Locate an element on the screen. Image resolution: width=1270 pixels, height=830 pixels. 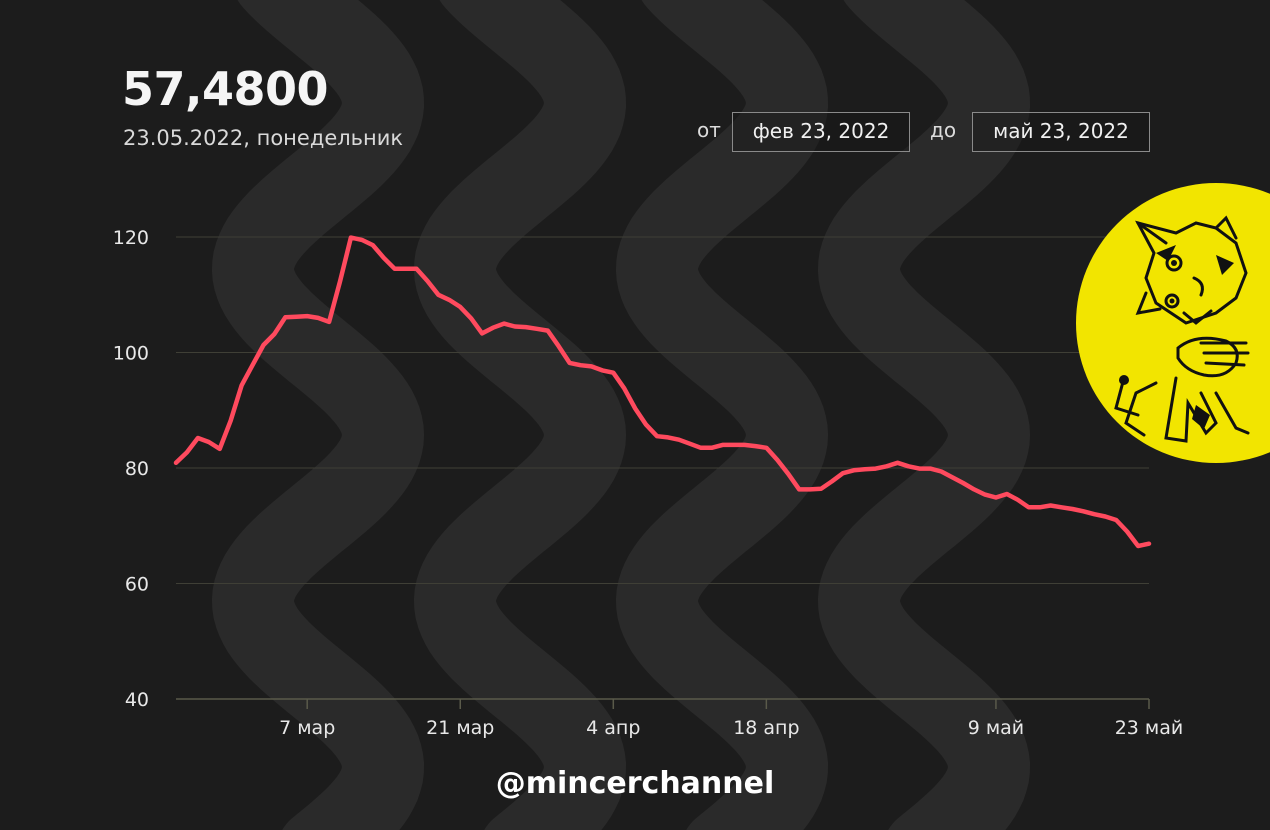
range-from-input: фев 23, 2022 is located at coordinates (821, 132).